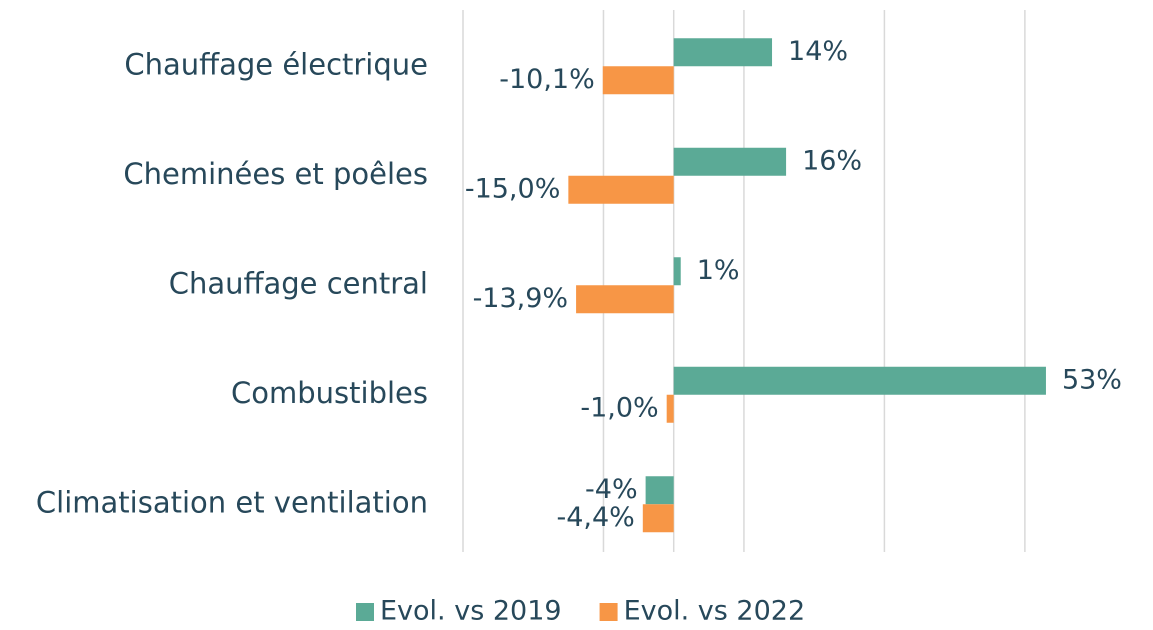  Describe the element at coordinates (1092, 379) in the screenshot. I see `value-label: 53%` at that location.